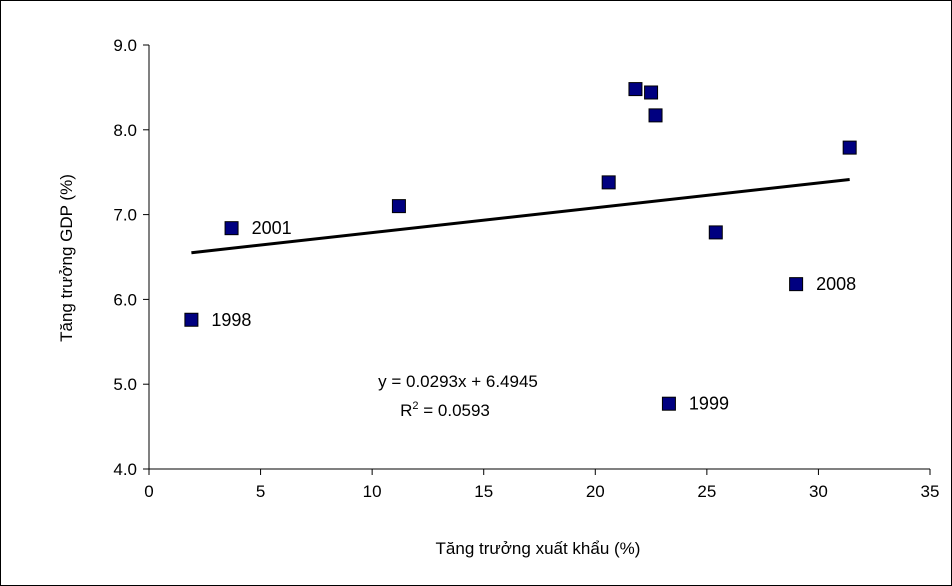  Describe the element at coordinates (125, 130) in the screenshot. I see `y-tick-label: 8.0` at that location.